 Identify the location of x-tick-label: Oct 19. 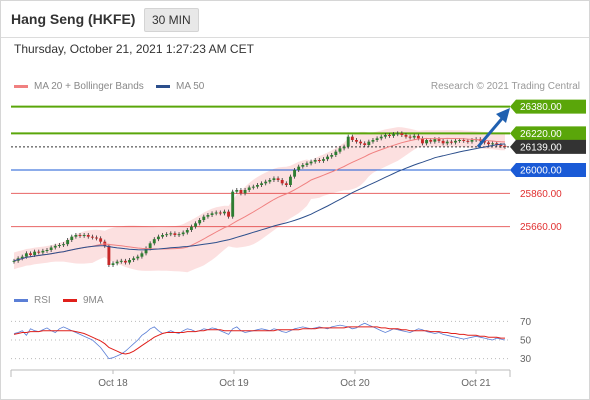
(234, 383).